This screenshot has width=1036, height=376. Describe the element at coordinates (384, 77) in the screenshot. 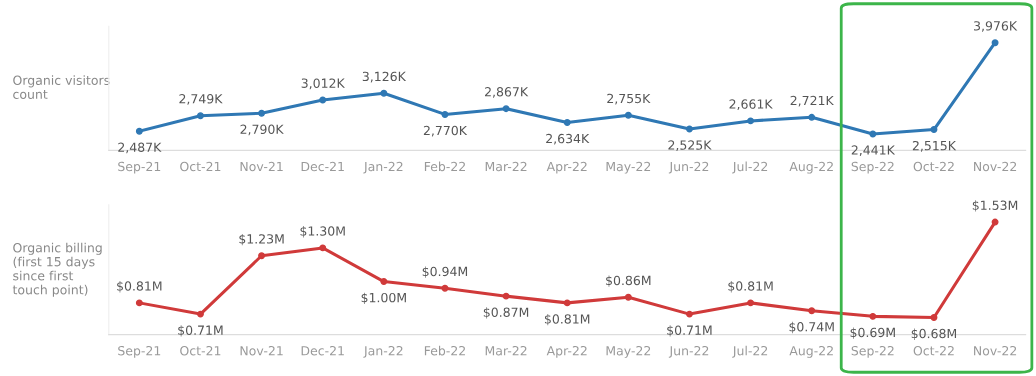

I see `data-label: 3,126K` at that location.